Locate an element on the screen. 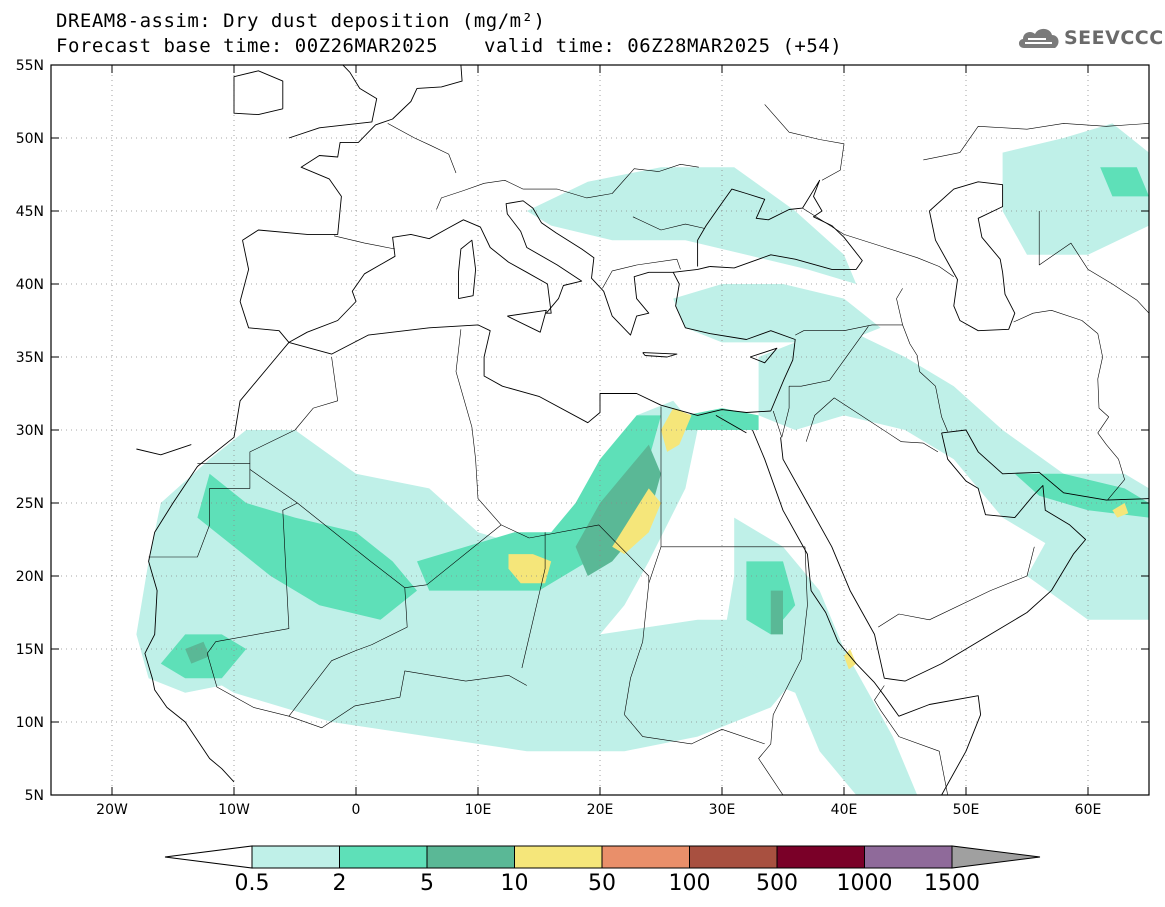 The width and height of the screenshot is (1165, 907). border-chad-sudan is located at coordinates (637, 649).